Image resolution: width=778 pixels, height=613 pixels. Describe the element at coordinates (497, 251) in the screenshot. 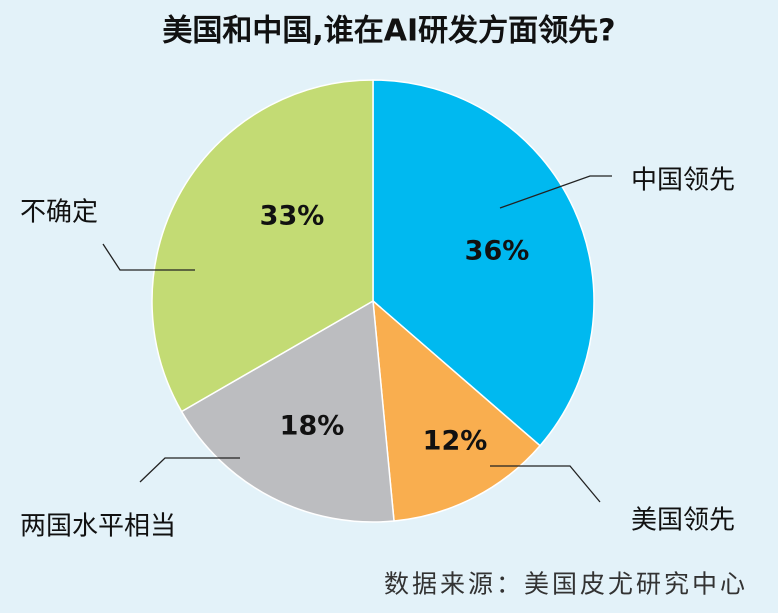

I see `value-label: 36%` at that location.